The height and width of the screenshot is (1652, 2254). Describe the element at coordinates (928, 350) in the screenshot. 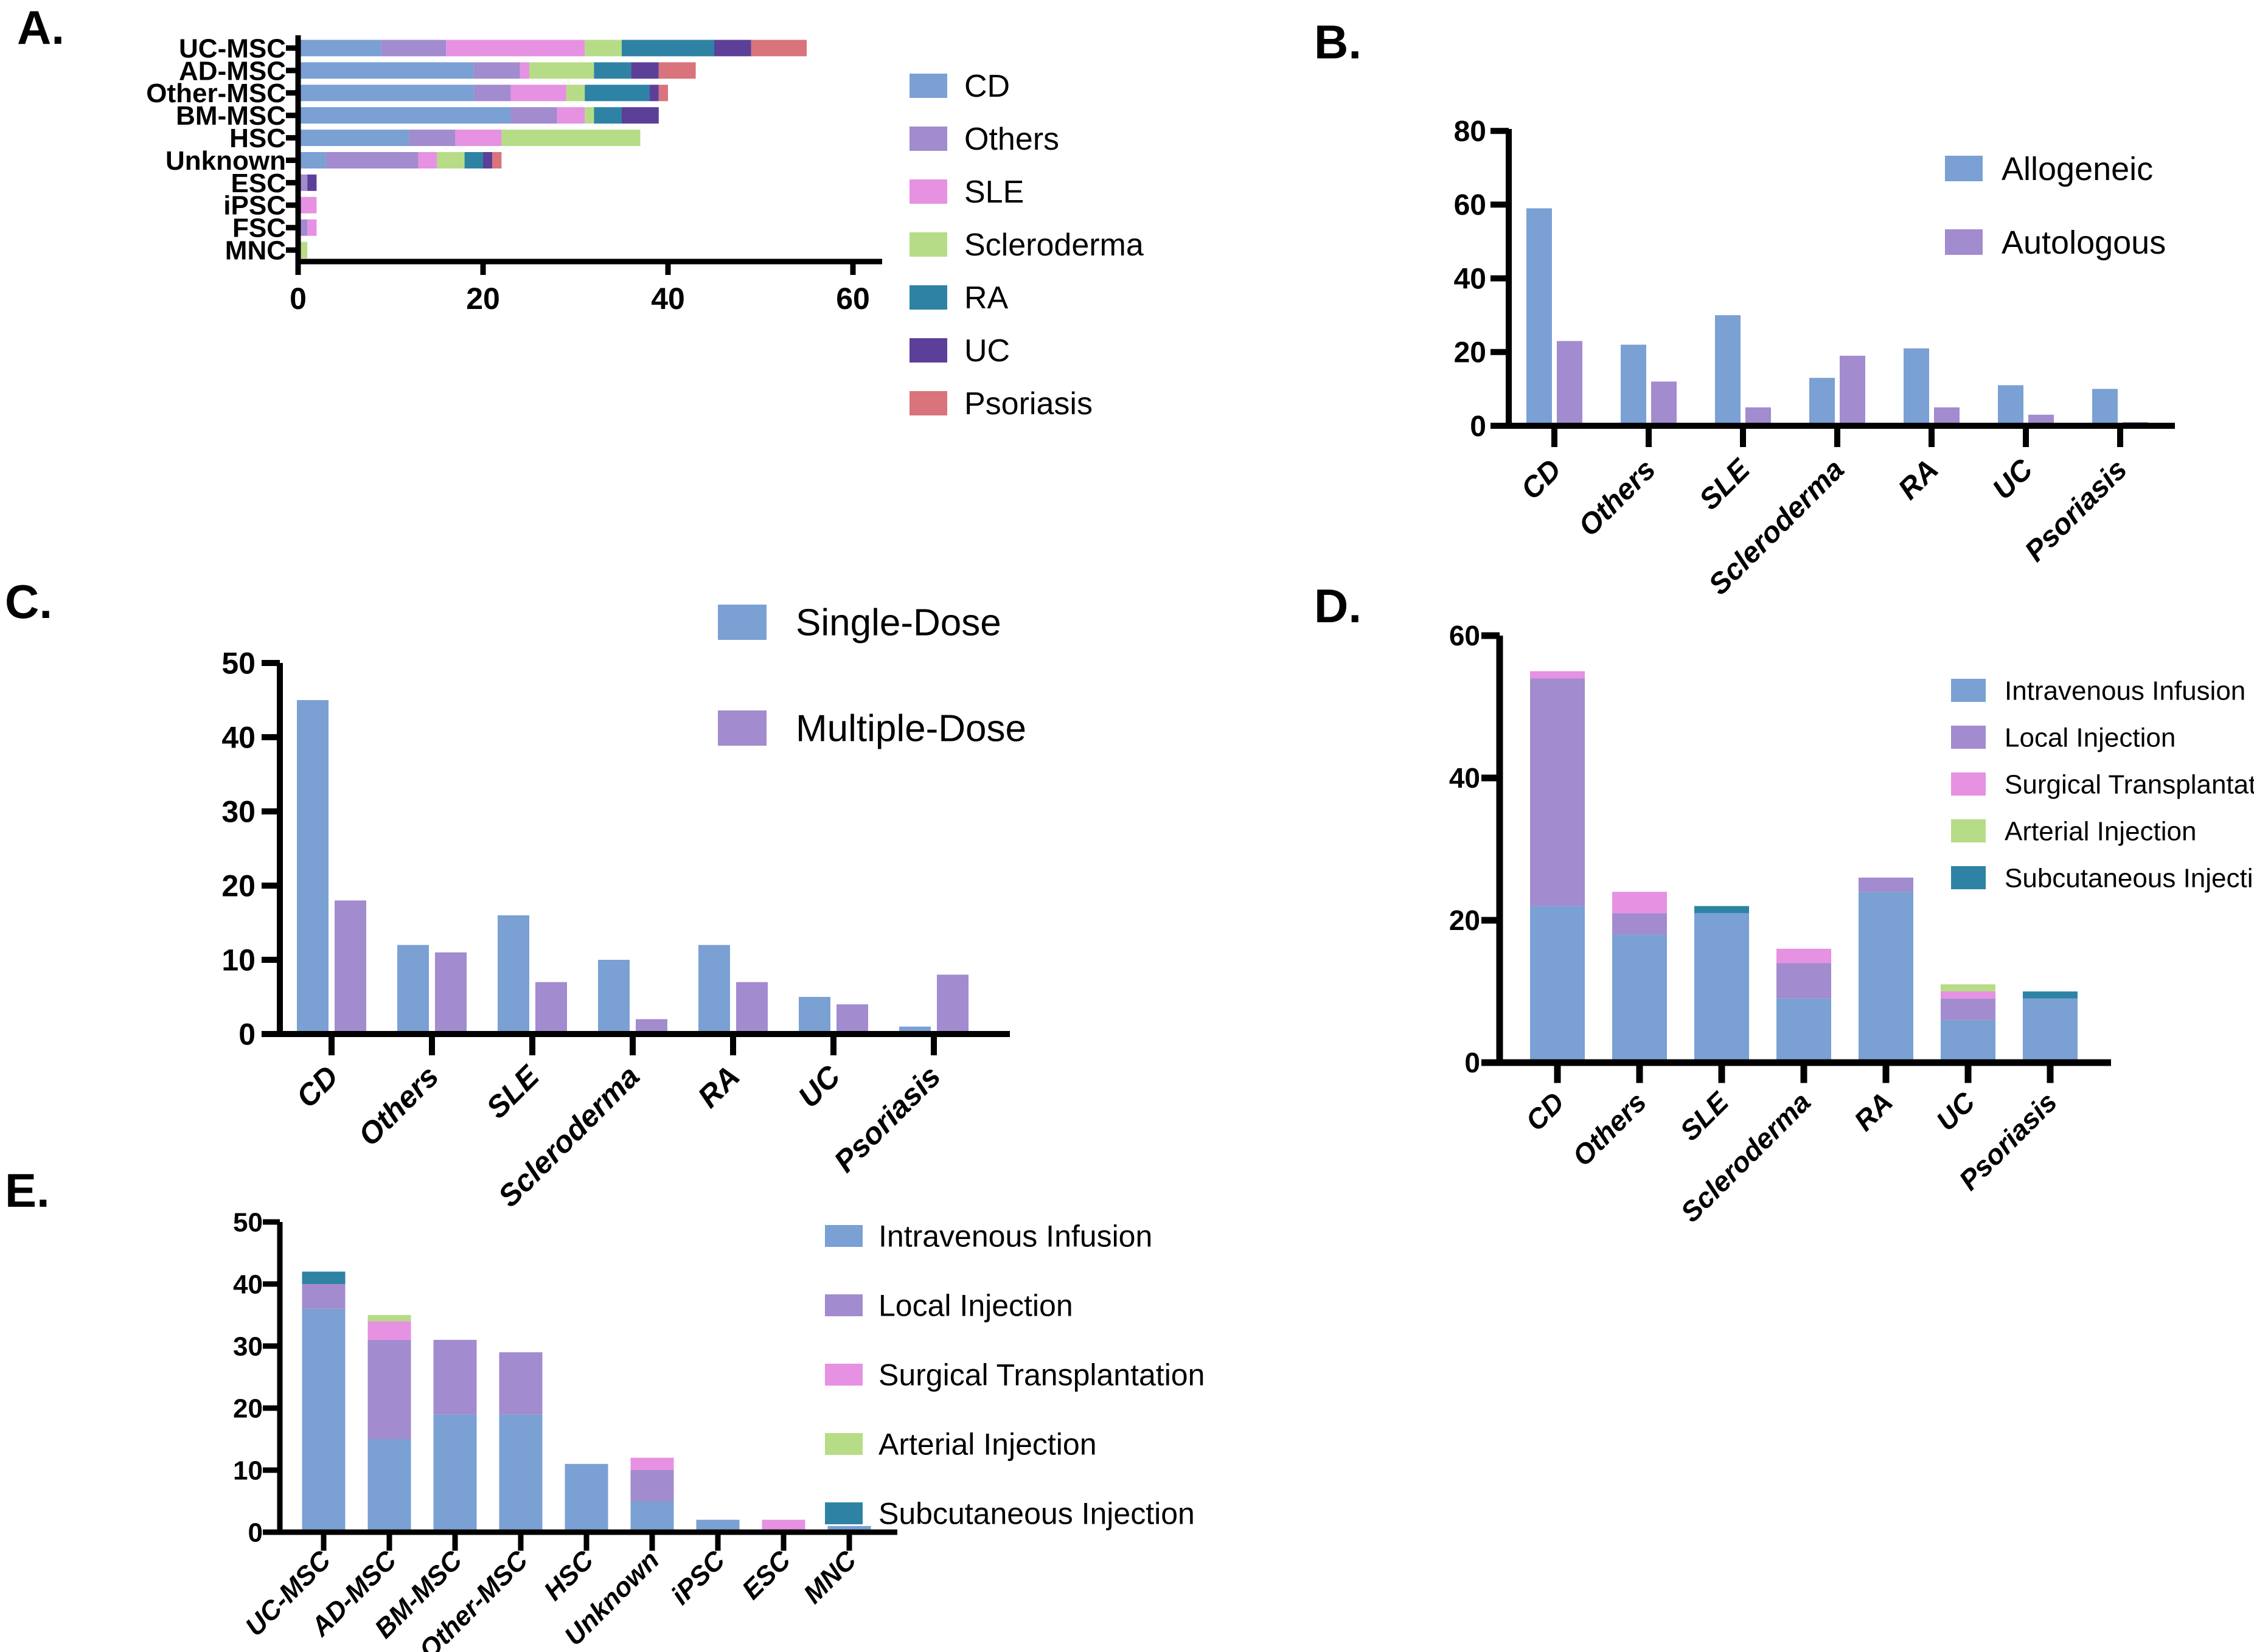

I see `legend-swatch-uc` at that location.